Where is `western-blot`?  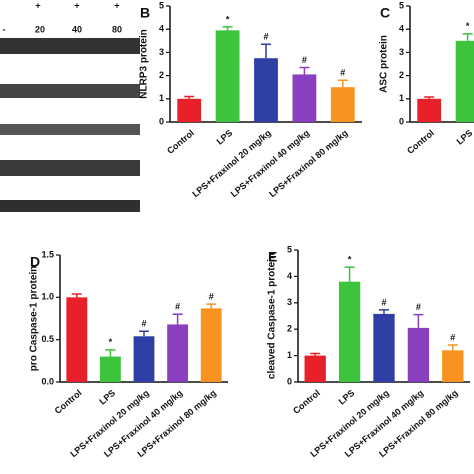
western-blot is located at coordinates (70, 125).